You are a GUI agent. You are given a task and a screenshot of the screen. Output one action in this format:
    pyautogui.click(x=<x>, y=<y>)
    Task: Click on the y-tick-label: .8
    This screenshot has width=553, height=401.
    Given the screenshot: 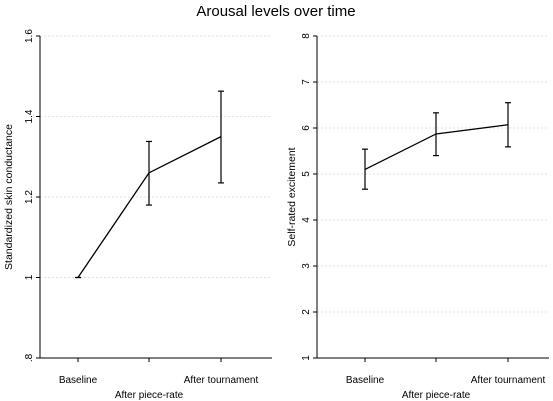 What is the action you would take?
    pyautogui.click(x=29, y=357)
    